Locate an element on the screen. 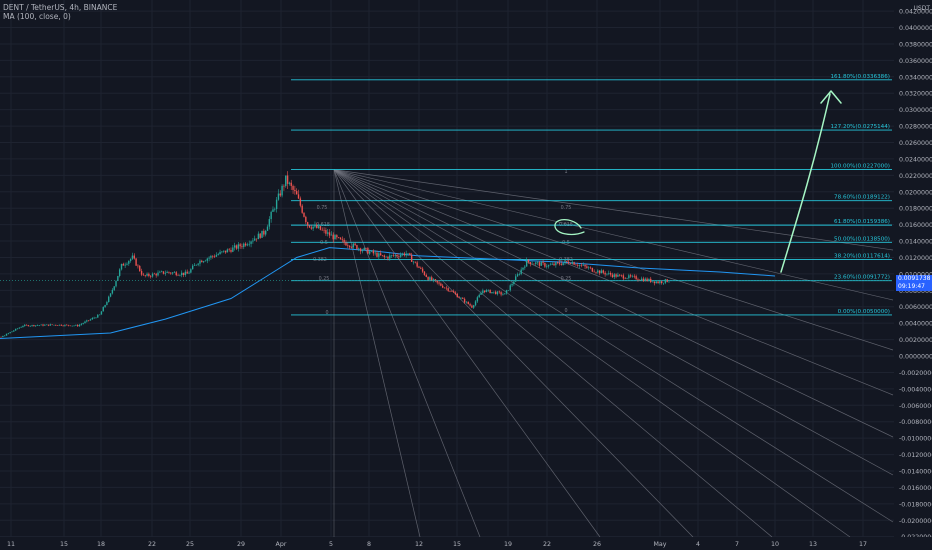 Image resolution: width=932 pixels, height=550 pixels. fan-line is located at coordinates (613, 235).